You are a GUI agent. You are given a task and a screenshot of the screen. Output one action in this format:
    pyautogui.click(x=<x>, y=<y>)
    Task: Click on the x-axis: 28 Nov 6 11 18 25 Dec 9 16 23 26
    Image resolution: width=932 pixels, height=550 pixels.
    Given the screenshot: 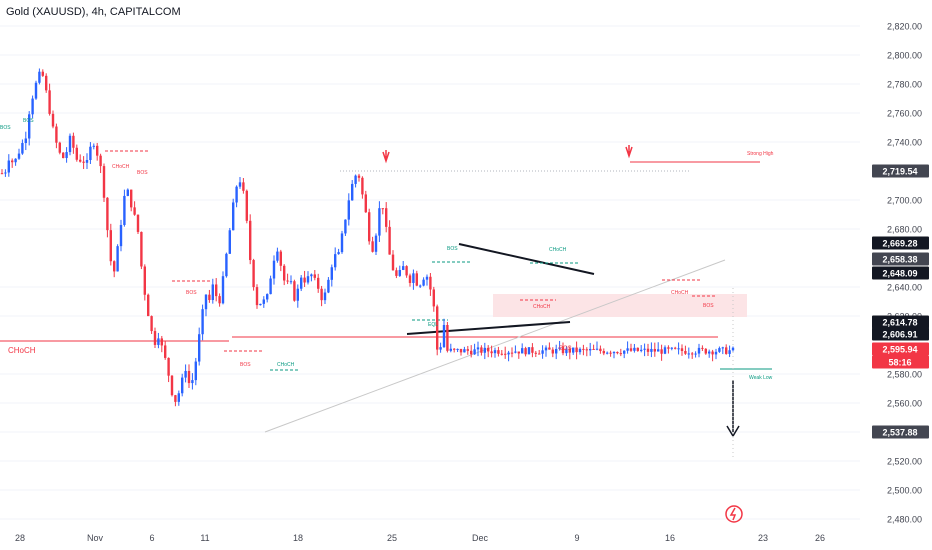 What is the action you would take?
    pyautogui.click(x=420, y=538)
    